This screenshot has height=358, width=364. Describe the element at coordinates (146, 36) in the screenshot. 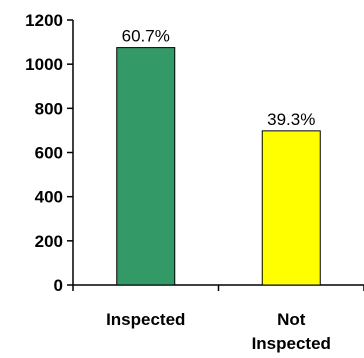

I see `data-label: 60.7%` at that location.